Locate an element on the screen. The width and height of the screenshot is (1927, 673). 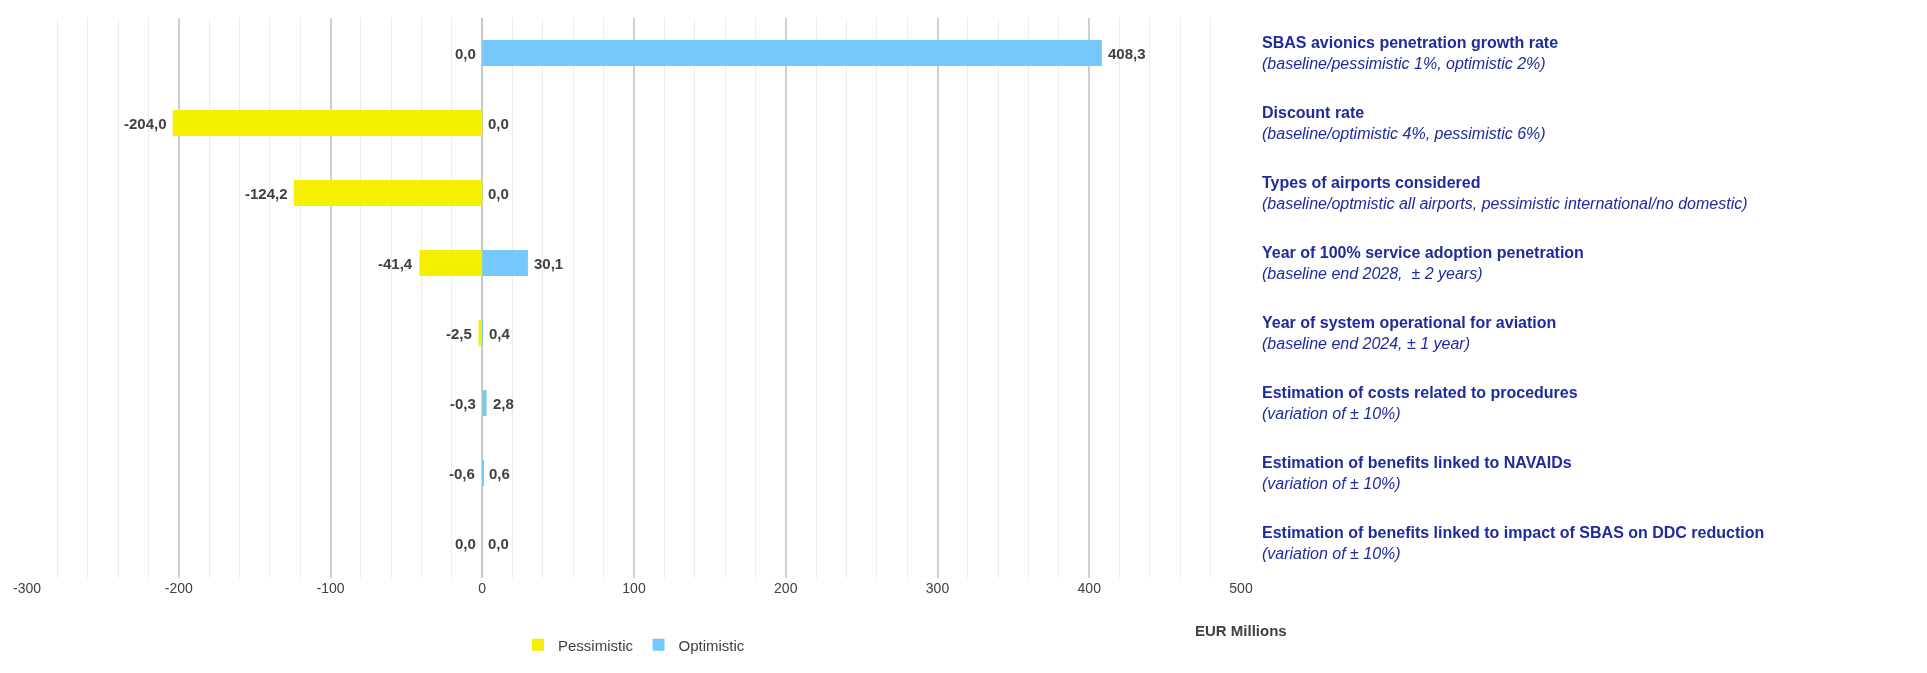
x-tick-label: 300 is located at coordinates (937, 588).